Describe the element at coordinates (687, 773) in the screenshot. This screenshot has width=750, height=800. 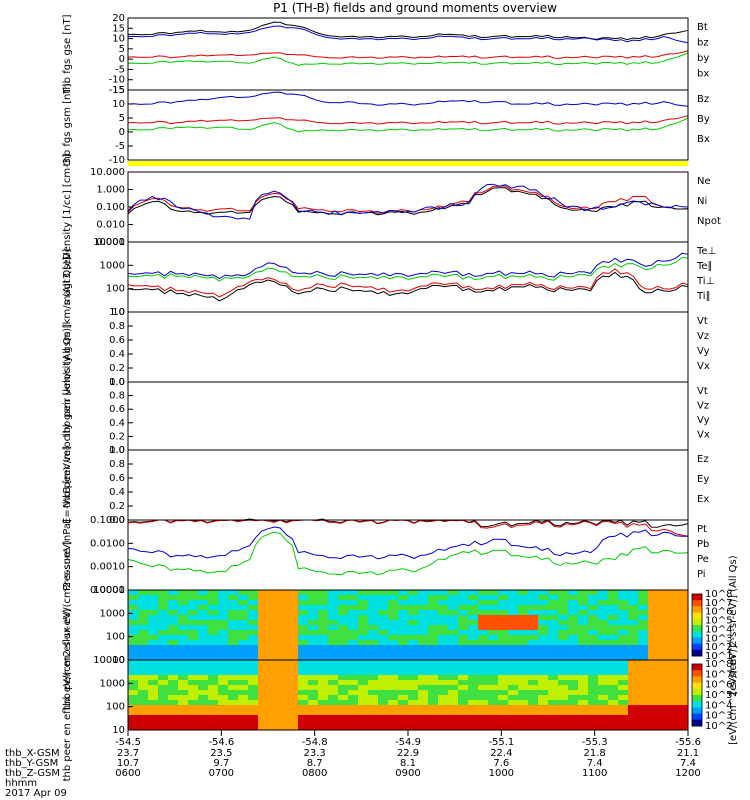
I see `x-row-value: 1200` at that location.